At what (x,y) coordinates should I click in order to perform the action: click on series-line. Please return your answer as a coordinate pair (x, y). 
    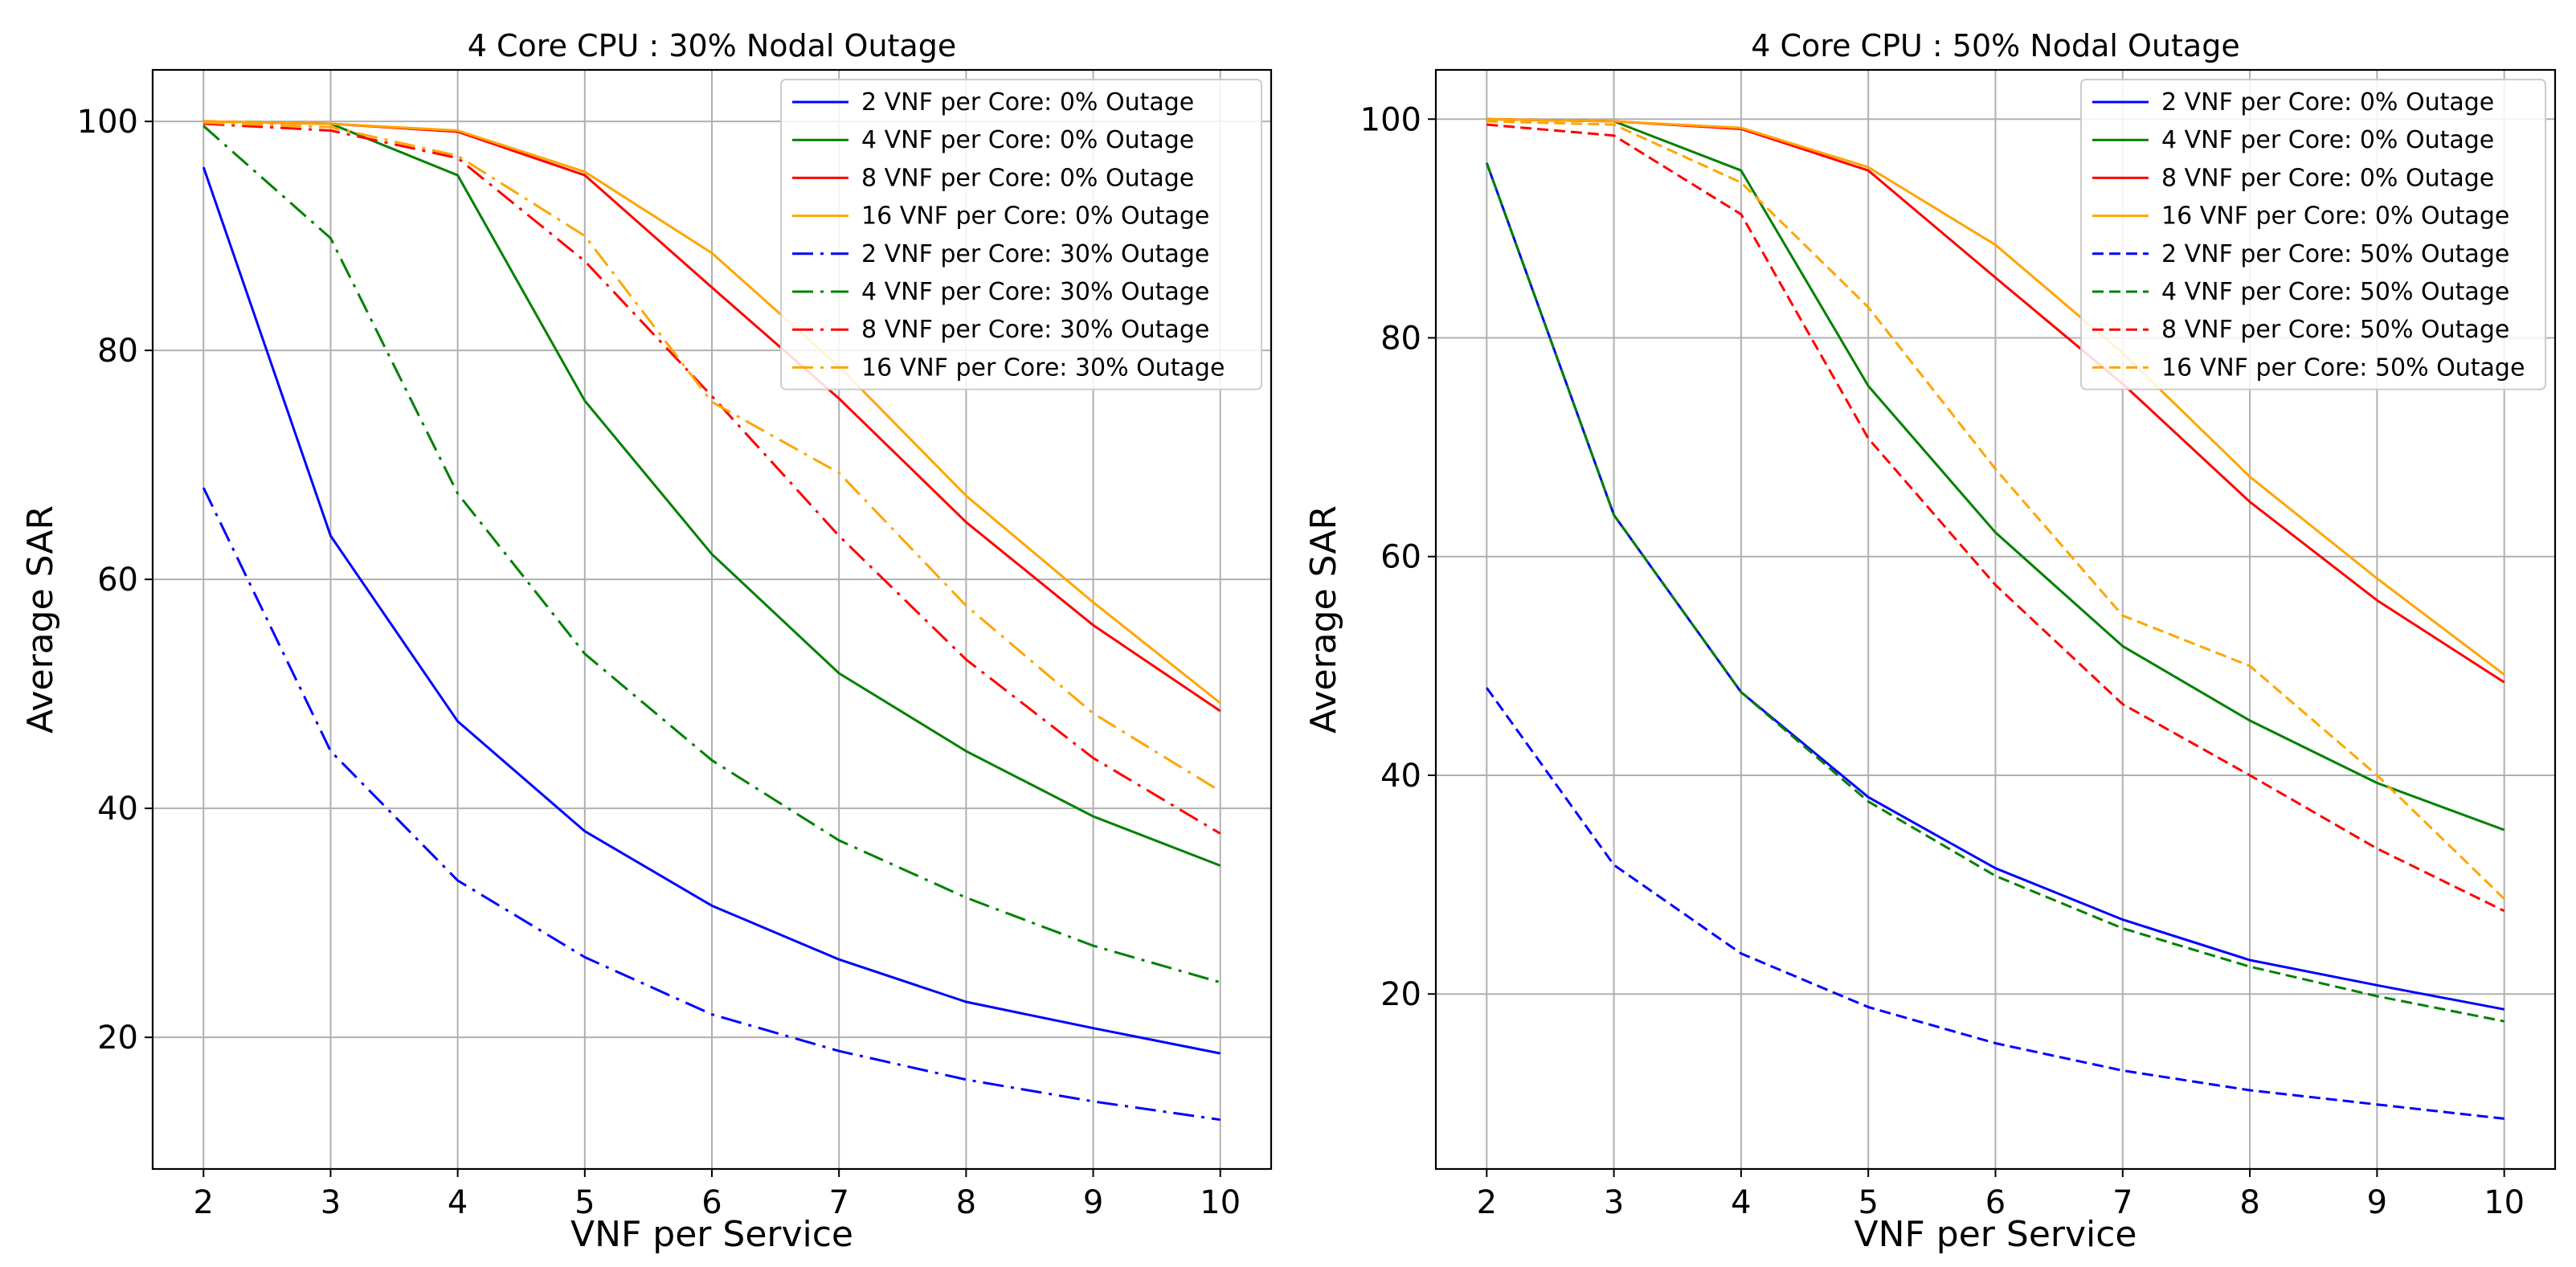
    Looking at the image, I should click on (1995, 903).